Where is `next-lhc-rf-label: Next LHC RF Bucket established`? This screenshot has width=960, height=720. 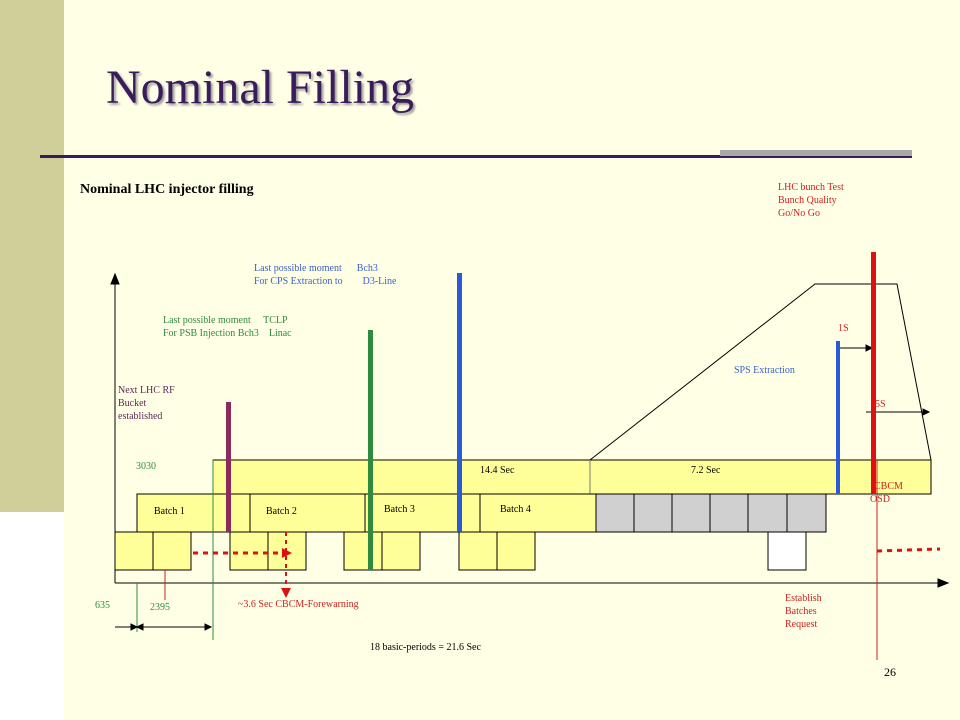
next-lhc-rf-label: Next LHC RF Bucket established is located at coordinates (147, 403).